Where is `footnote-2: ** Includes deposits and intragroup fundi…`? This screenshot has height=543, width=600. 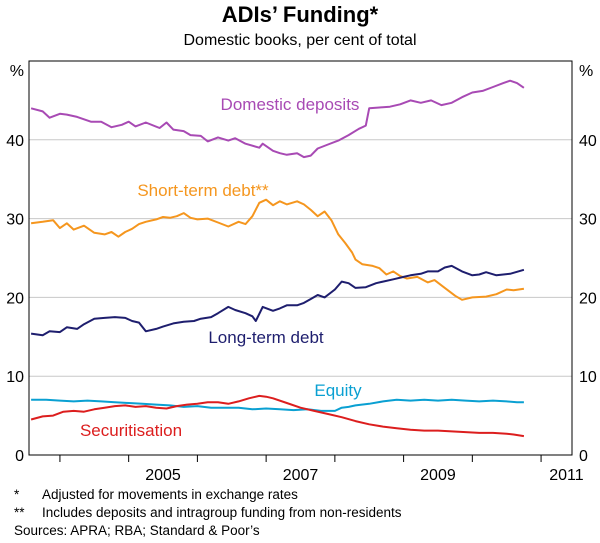 footnote-2: ** Includes deposits and intragroup fundi… is located at coordinates (207, 513).